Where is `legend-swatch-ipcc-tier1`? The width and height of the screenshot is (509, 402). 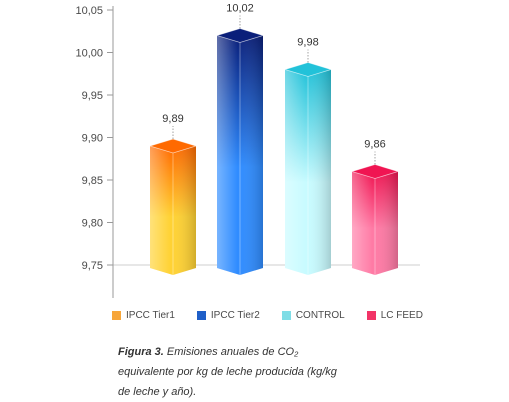
legend-swatch-ipcc-tier1 is located at coordinates (116, 315).